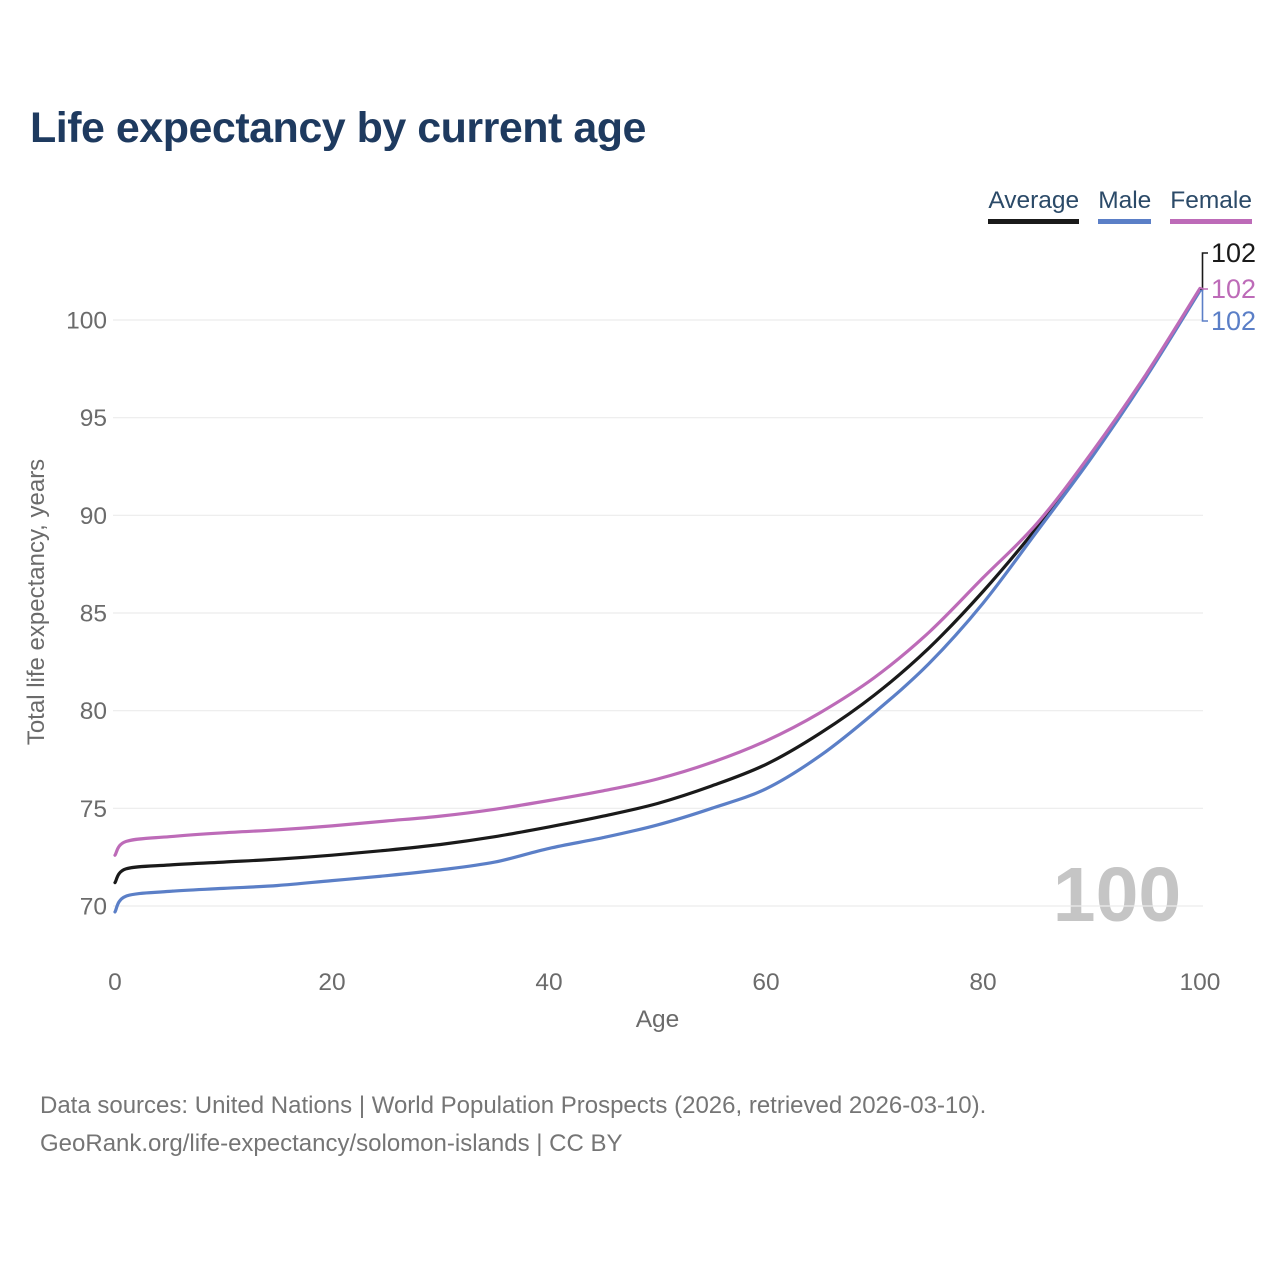 Image resolution: width=1280 pixels, height=1280 pixels. I want to click on legend-label: Male, so click(1125, 200).